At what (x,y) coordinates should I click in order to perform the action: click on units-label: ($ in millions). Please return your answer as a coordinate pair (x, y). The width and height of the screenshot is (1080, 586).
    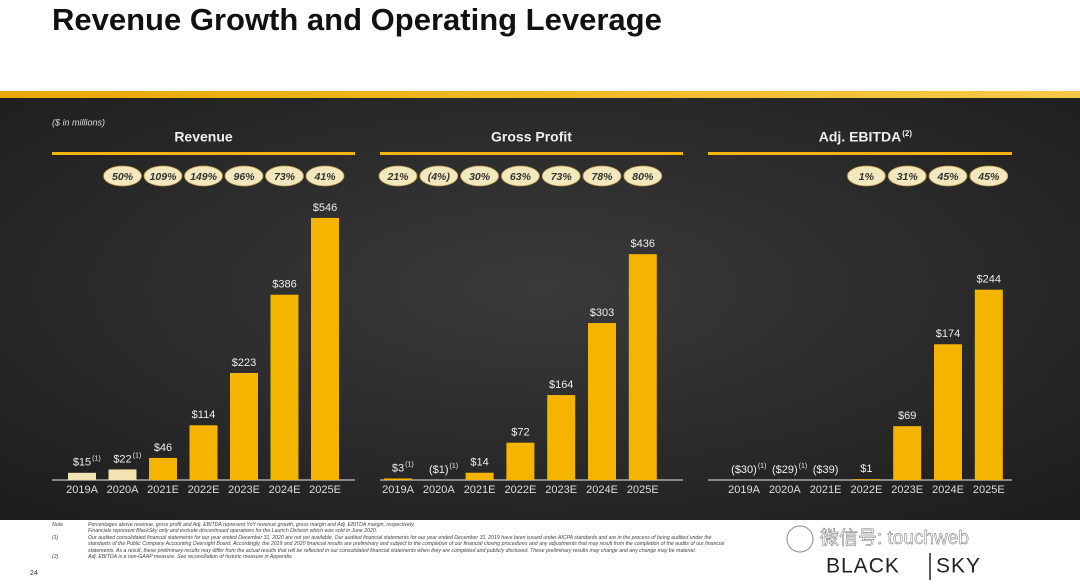
    Looking at the image, I should click on (78, 122).